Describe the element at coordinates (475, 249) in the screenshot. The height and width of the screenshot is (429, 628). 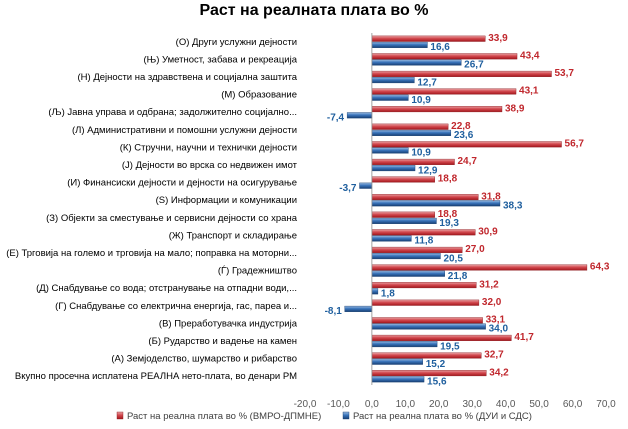
I see `data-label-red: 27,0` at that location.